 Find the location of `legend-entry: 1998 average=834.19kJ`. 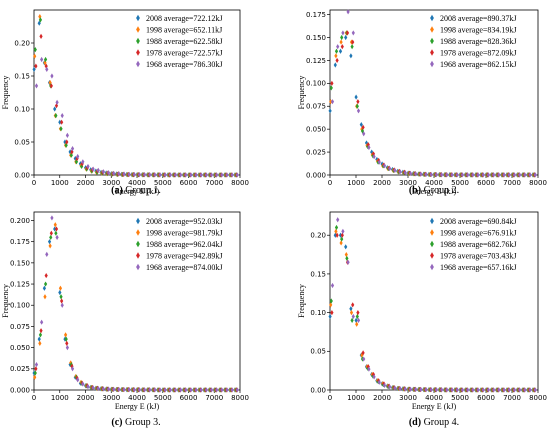

legend-entry: 1998 average=834.19kJ is located at coordinates (478, 29).